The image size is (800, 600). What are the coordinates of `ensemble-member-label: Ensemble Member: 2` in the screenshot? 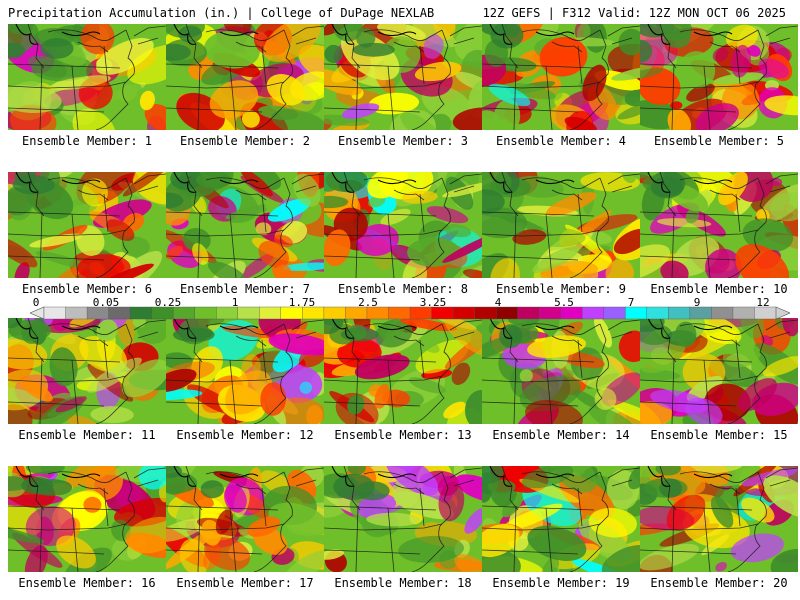 It's located at (245, 141).